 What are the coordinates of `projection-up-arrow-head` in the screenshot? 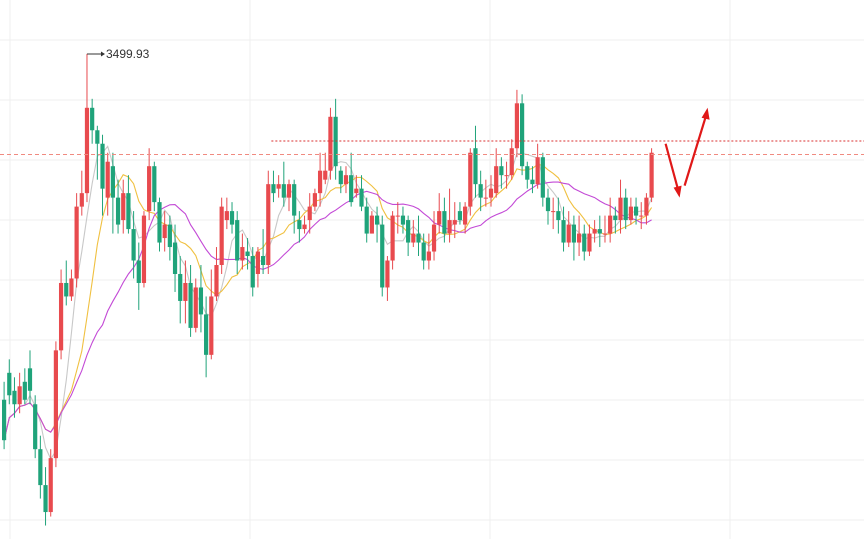 It's located at (705, 113).